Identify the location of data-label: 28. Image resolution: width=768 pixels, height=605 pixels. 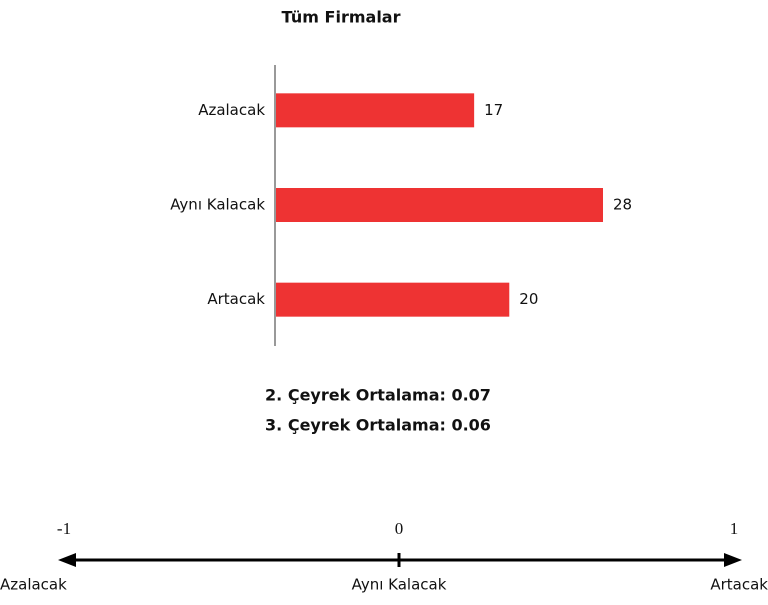
(622, 205).